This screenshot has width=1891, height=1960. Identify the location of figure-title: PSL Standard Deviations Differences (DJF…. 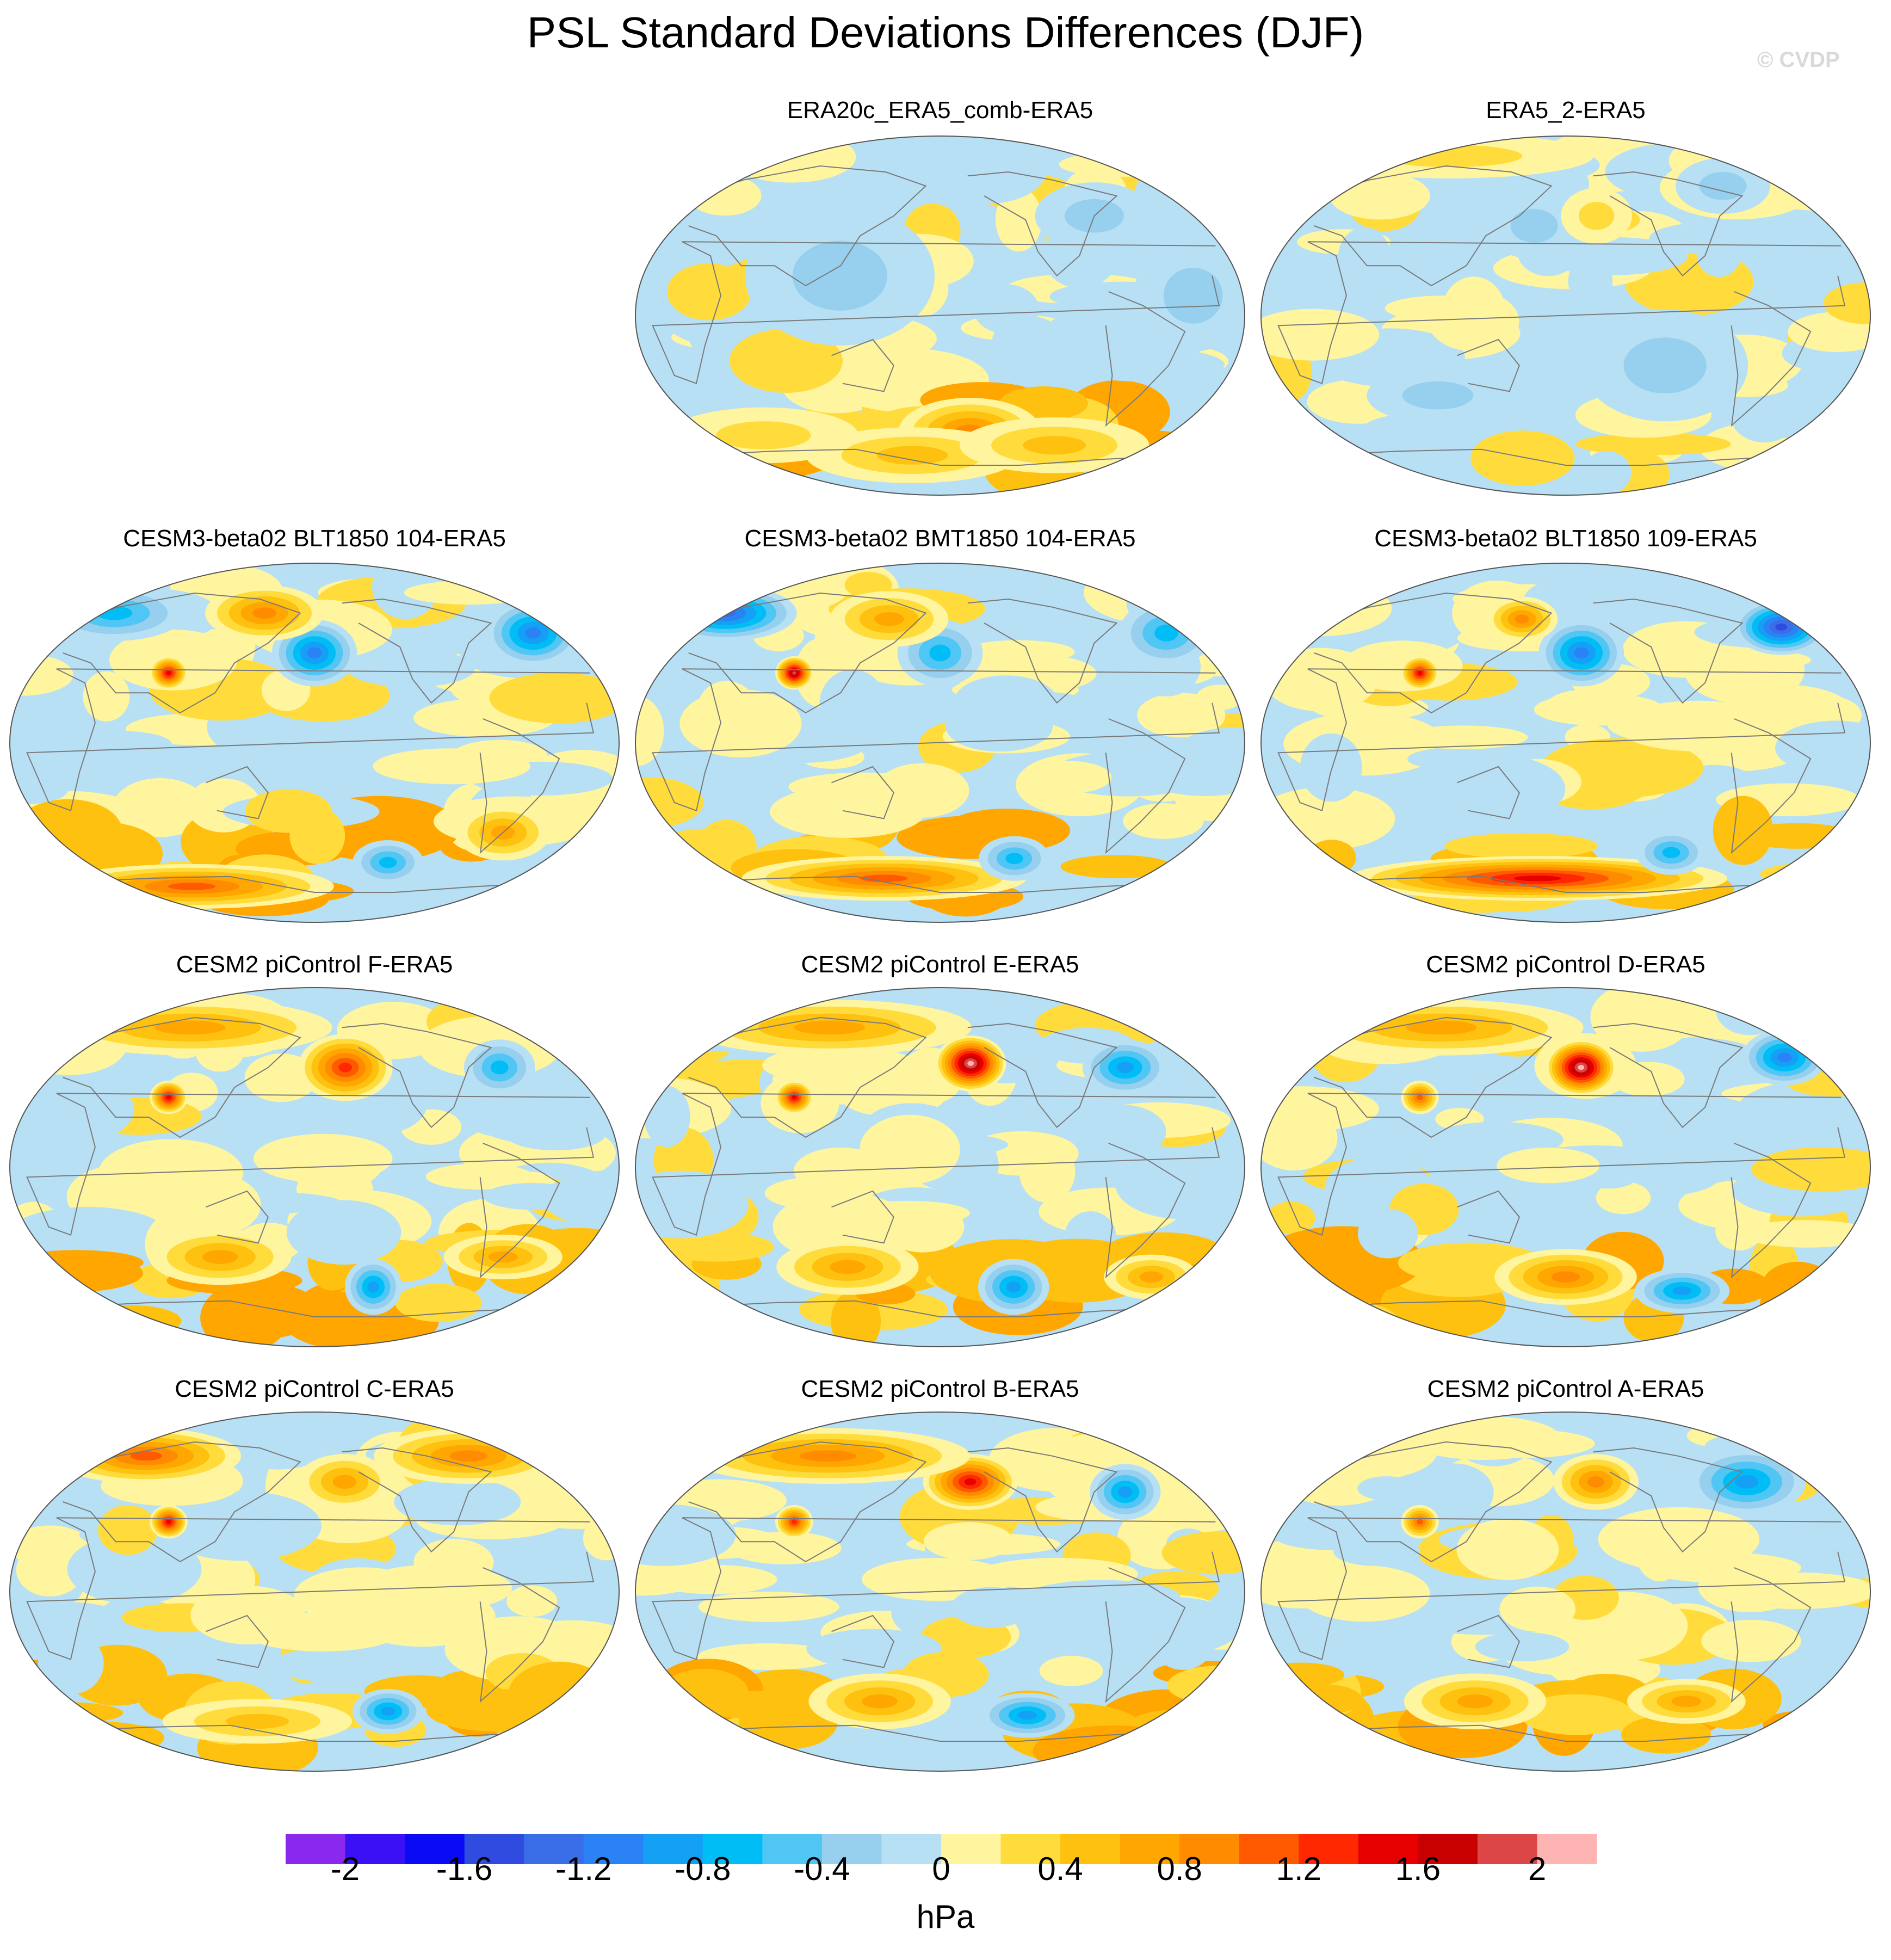
(945, 32).